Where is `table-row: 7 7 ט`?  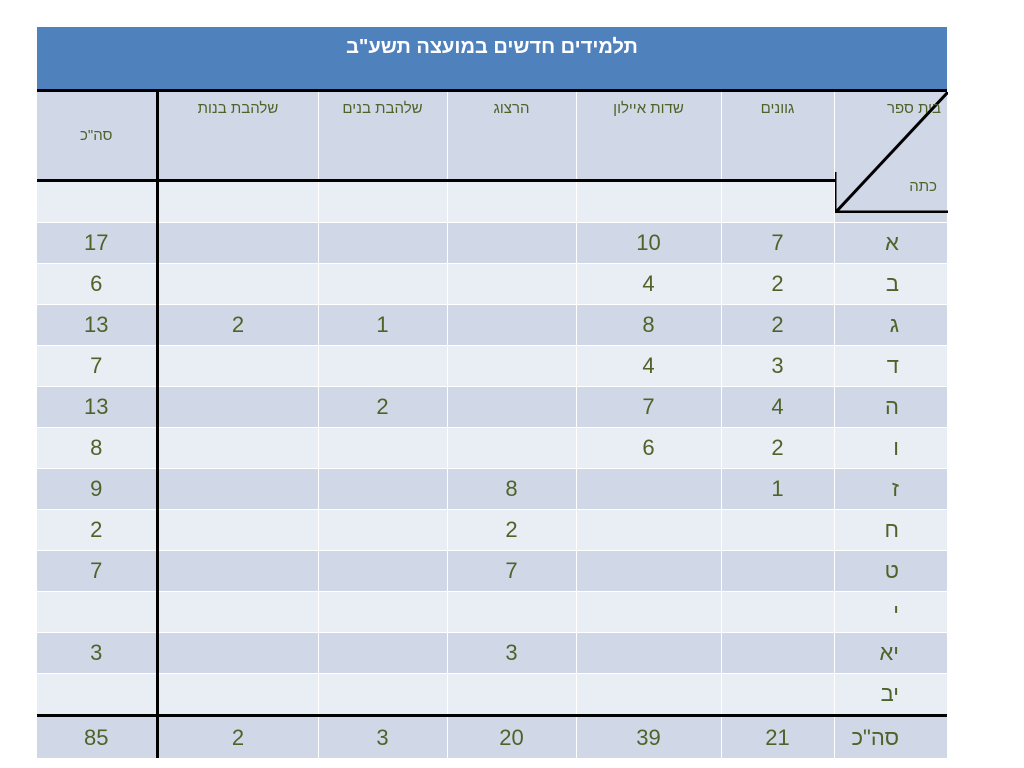 table-row: 7 7 ט is located at coordinates (492, 571).